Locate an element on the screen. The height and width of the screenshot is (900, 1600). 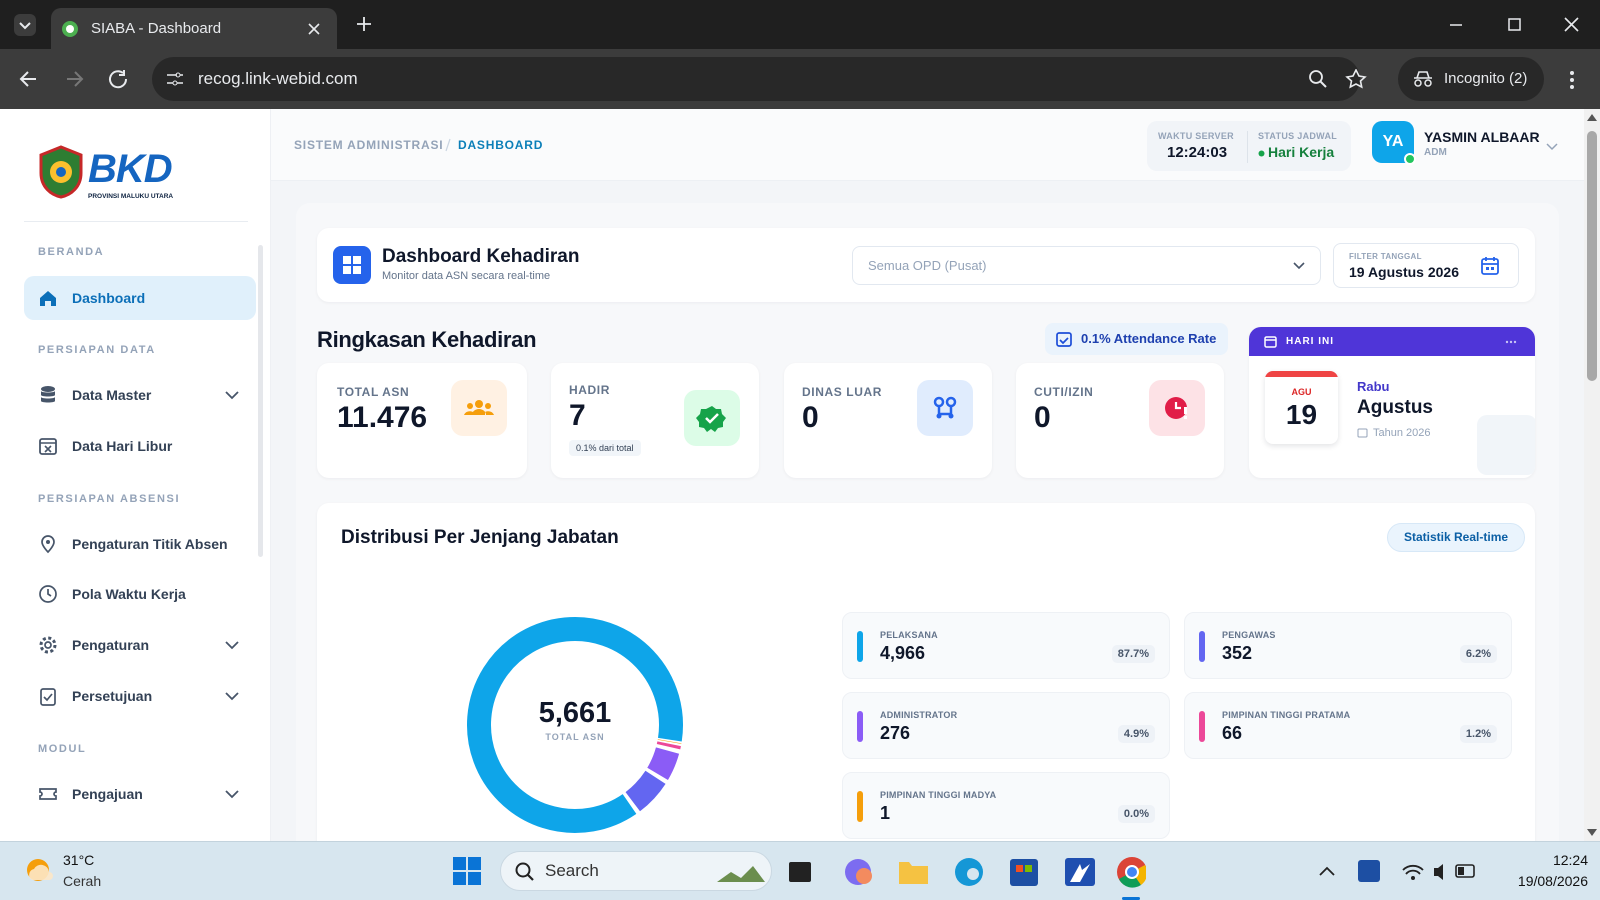
new-tab is located at coordinates (364, 24).